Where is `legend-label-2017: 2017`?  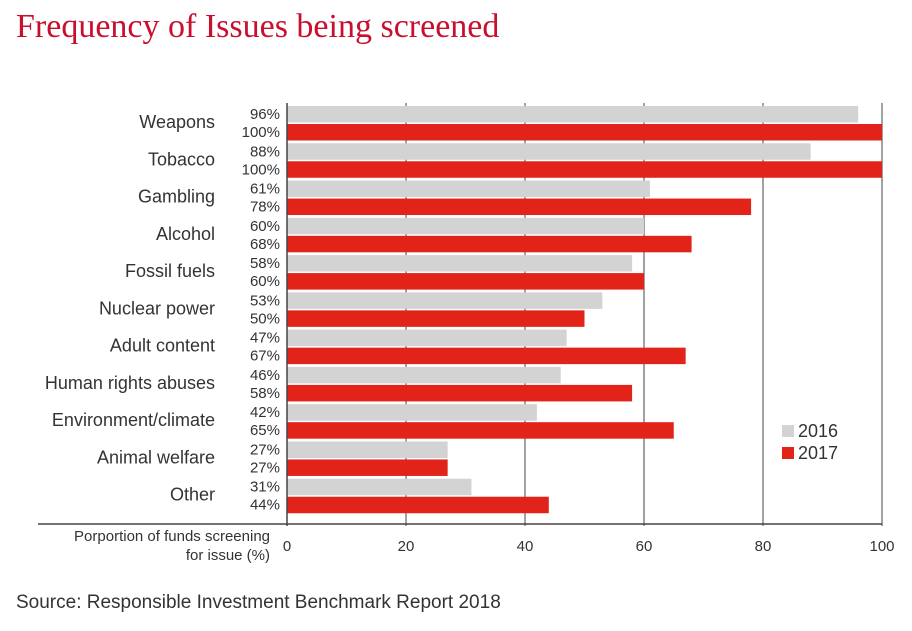
legend-label-2017: 2017 is located at coordinates (818, 453).